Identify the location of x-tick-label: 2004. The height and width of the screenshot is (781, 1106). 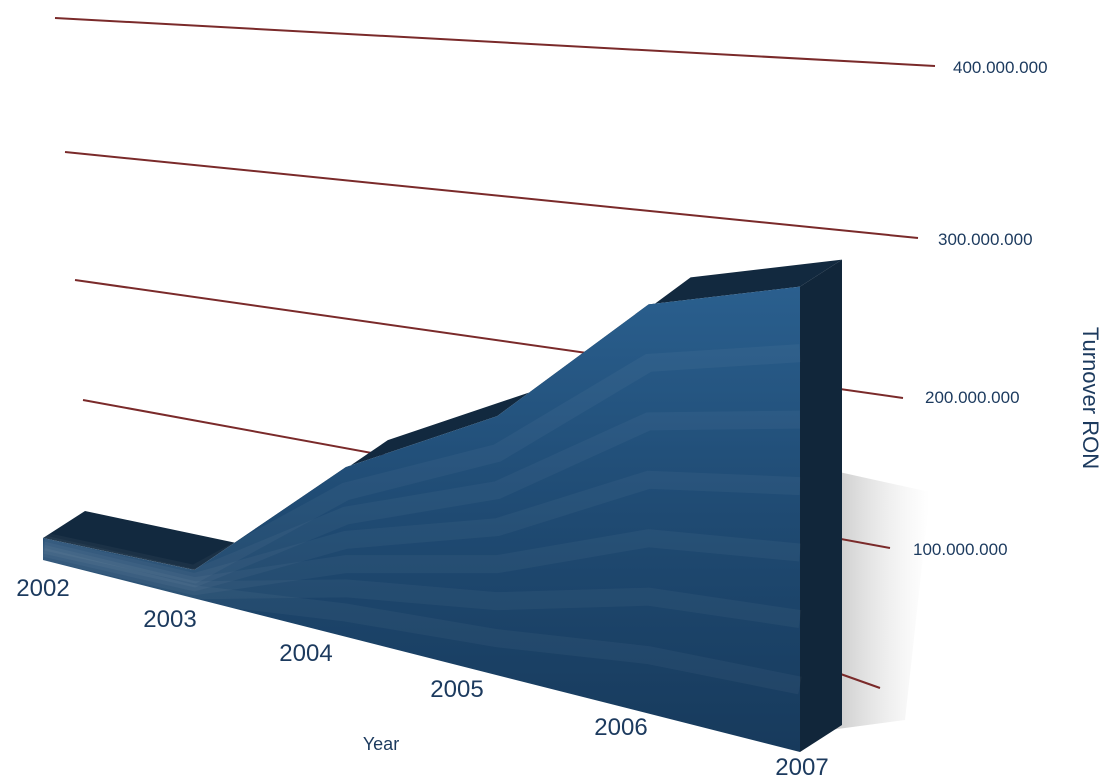
(305, 653).